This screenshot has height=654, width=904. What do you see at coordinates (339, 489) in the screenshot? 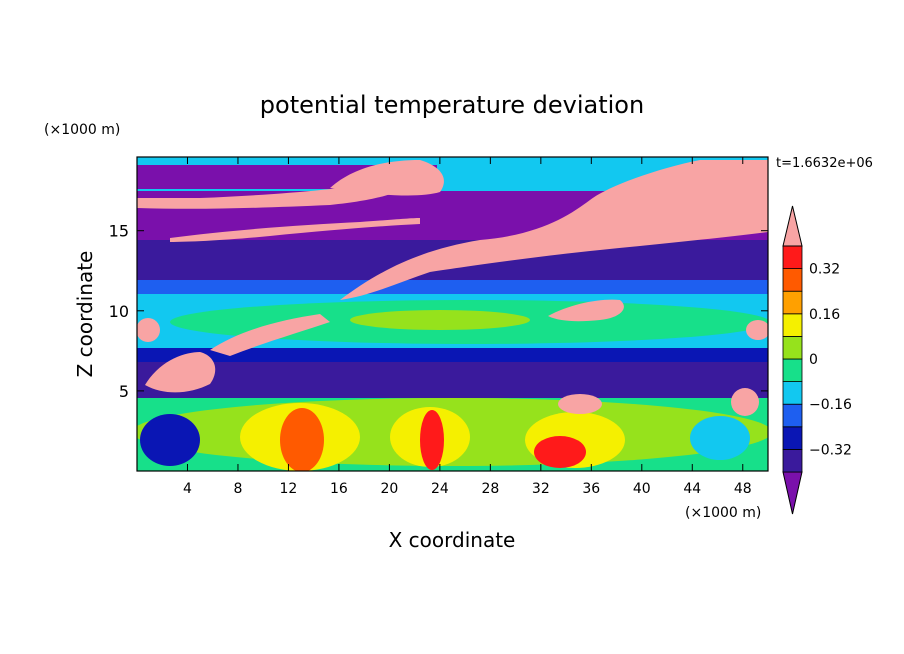
I see `x-tick-label: 16` at bounding box center [339, 489].